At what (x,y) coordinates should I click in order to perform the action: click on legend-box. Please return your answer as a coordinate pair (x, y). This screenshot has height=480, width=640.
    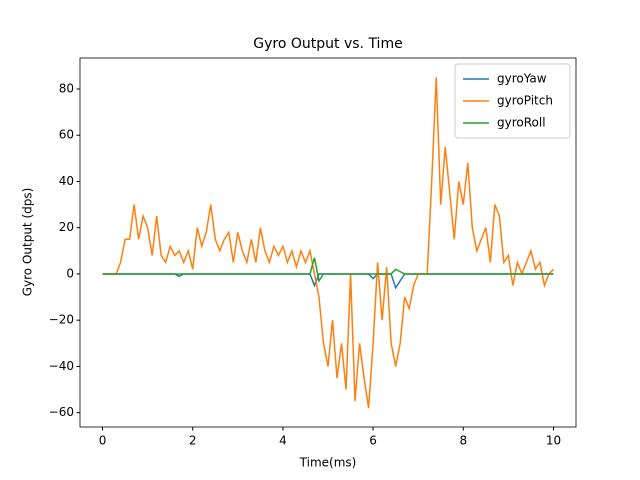
    Looking at the image, I should click on (512, 101).